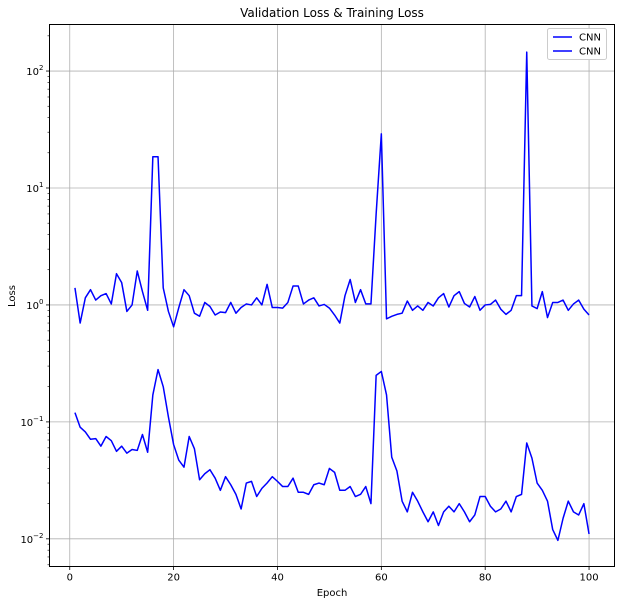 The image size is (617, 604). Describe the element at coordinates (70, 578) in the screenshot. I see `x-tick-label: 0` at that location.